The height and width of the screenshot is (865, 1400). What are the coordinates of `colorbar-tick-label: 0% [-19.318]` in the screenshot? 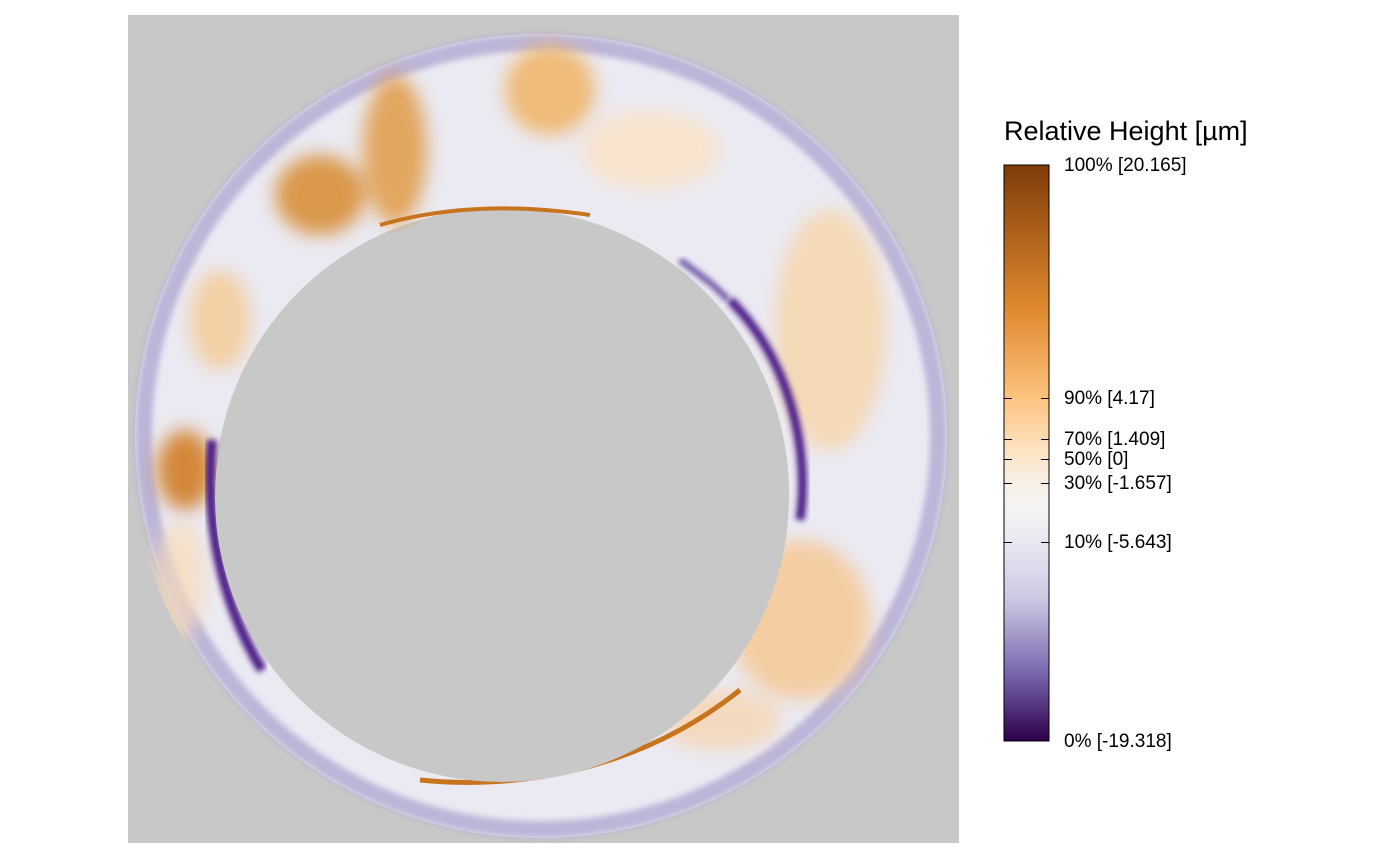 It's located at (1118, 741).